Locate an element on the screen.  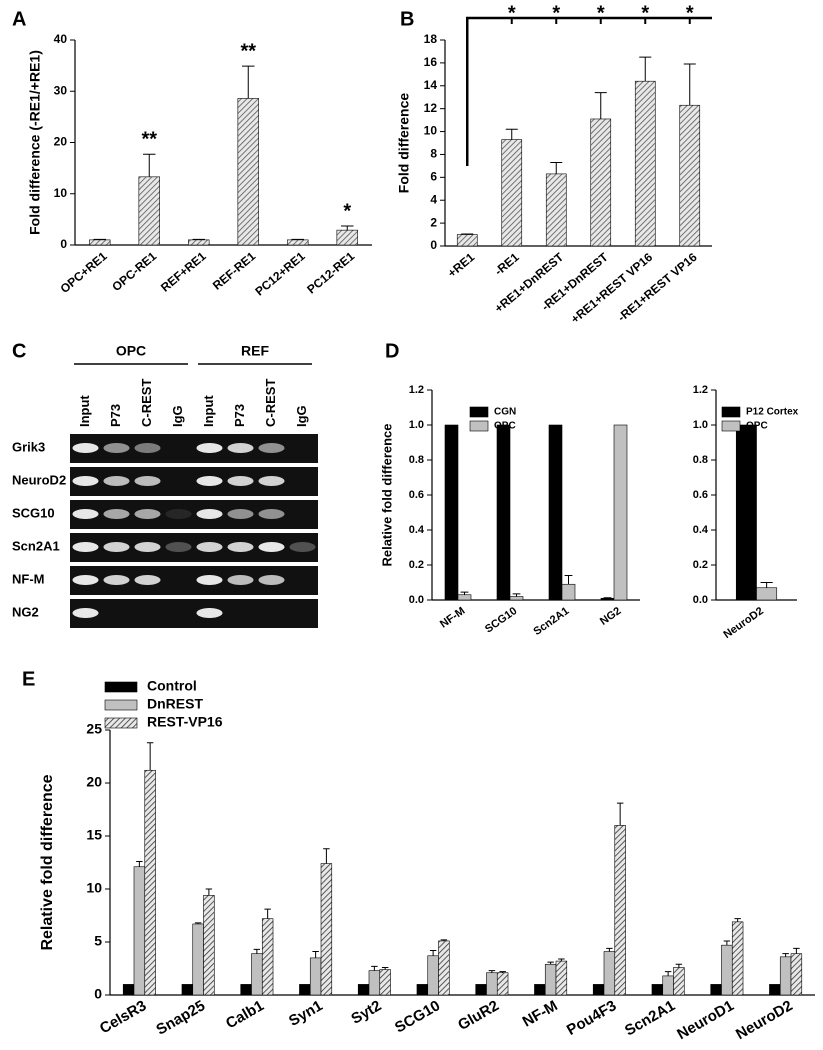
row-label: NeuroD2 is located at coordinates (39, 479).